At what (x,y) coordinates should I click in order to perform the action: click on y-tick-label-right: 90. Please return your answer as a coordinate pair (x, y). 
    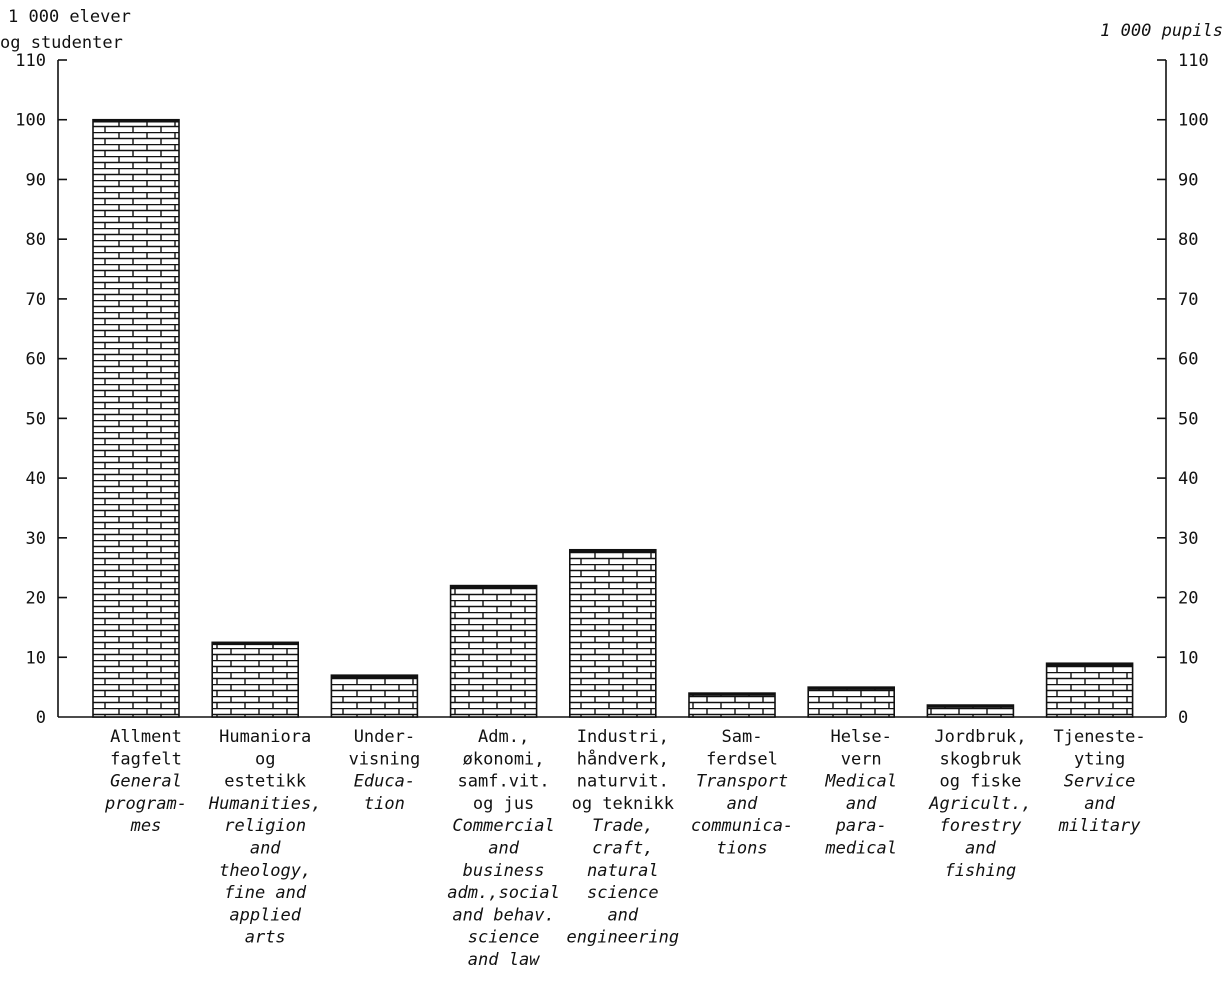
    Looking at the image, I should click on (1188, 180).